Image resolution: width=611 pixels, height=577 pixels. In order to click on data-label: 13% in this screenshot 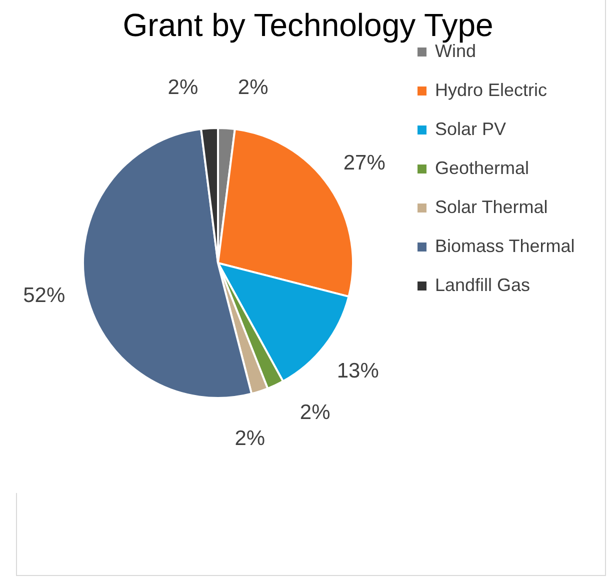, I will do `click(357, 370)`.